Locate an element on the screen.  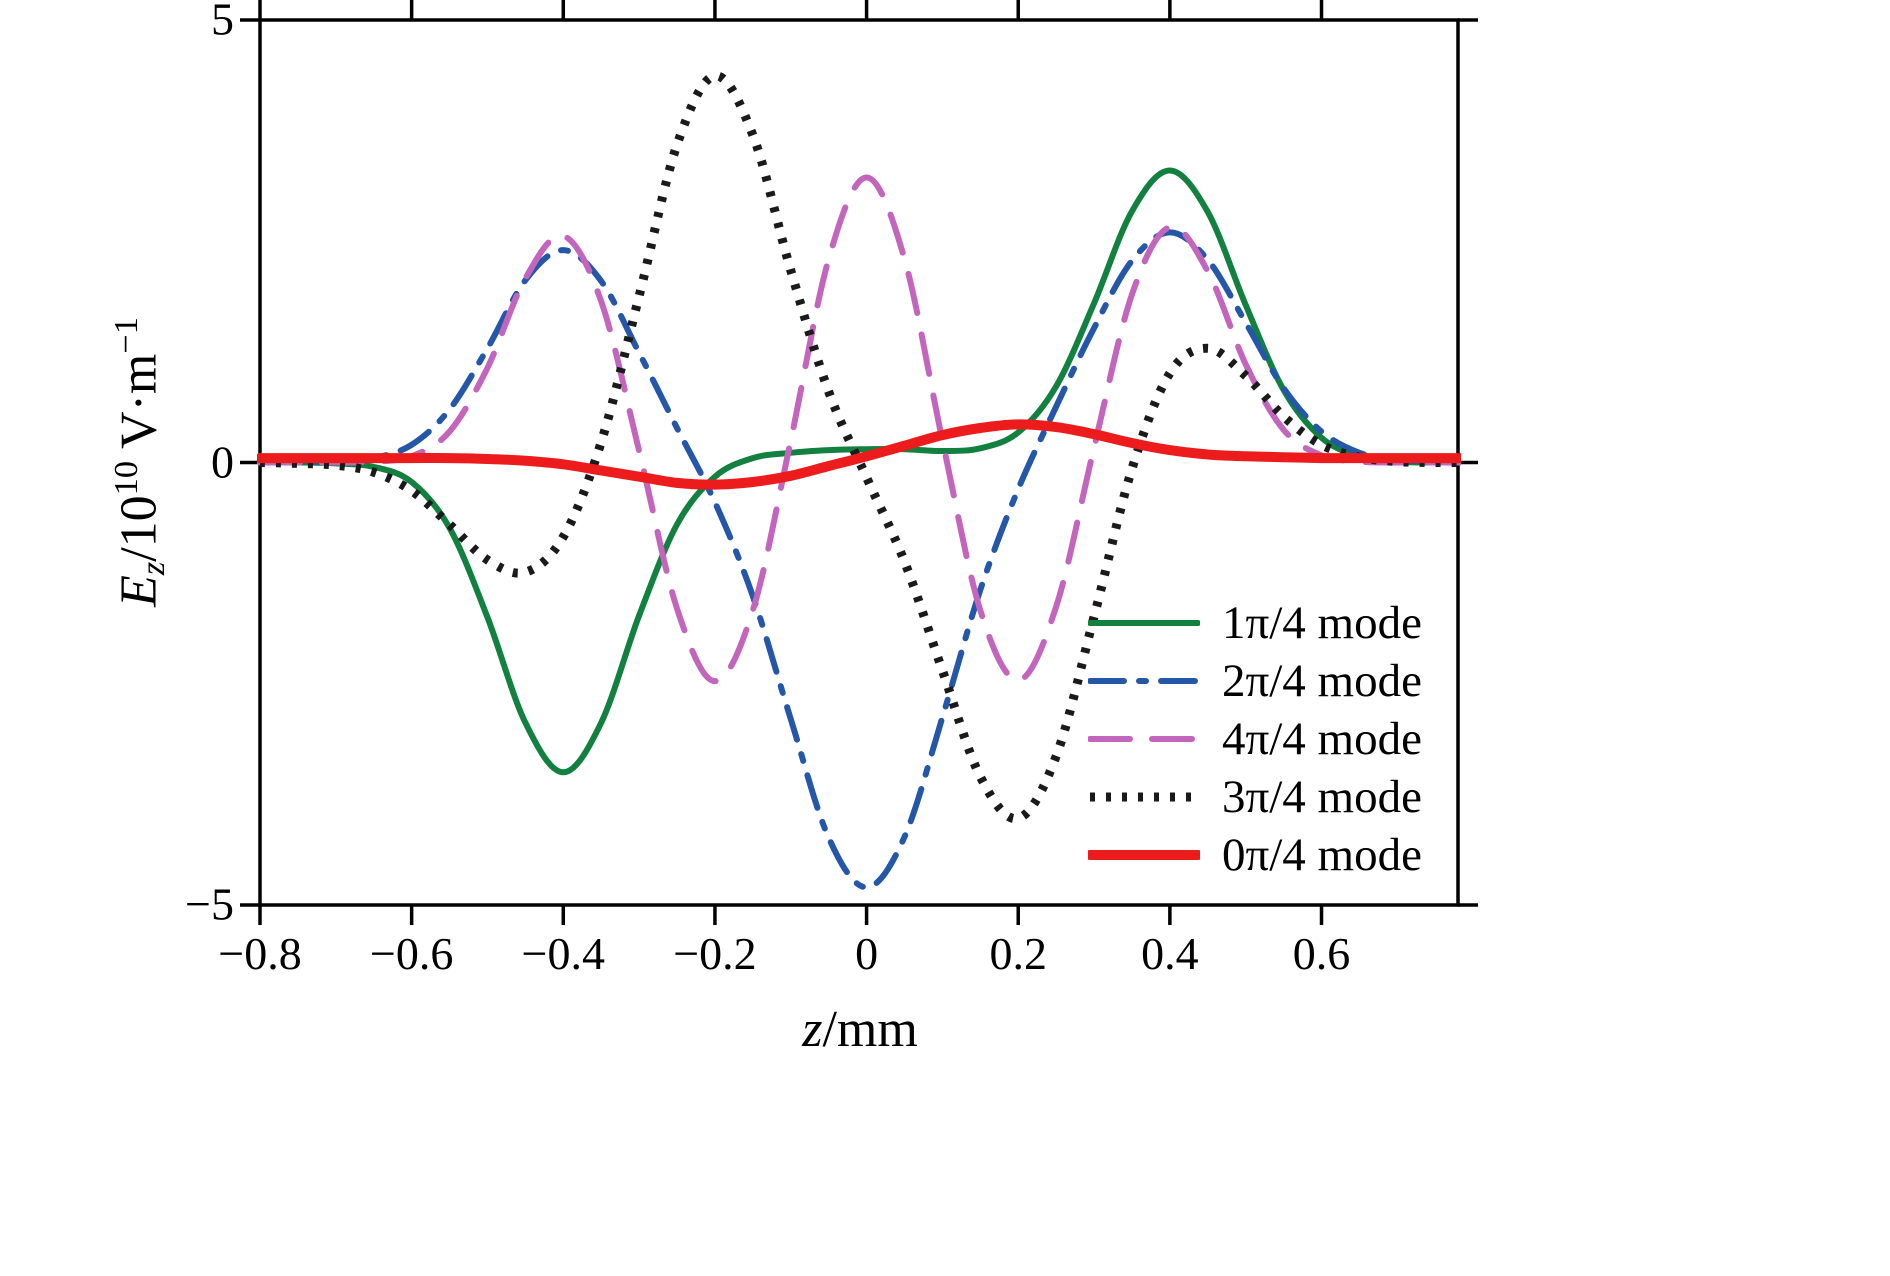
x-tick-label: −0.6 is located at coordinates (411, 953).